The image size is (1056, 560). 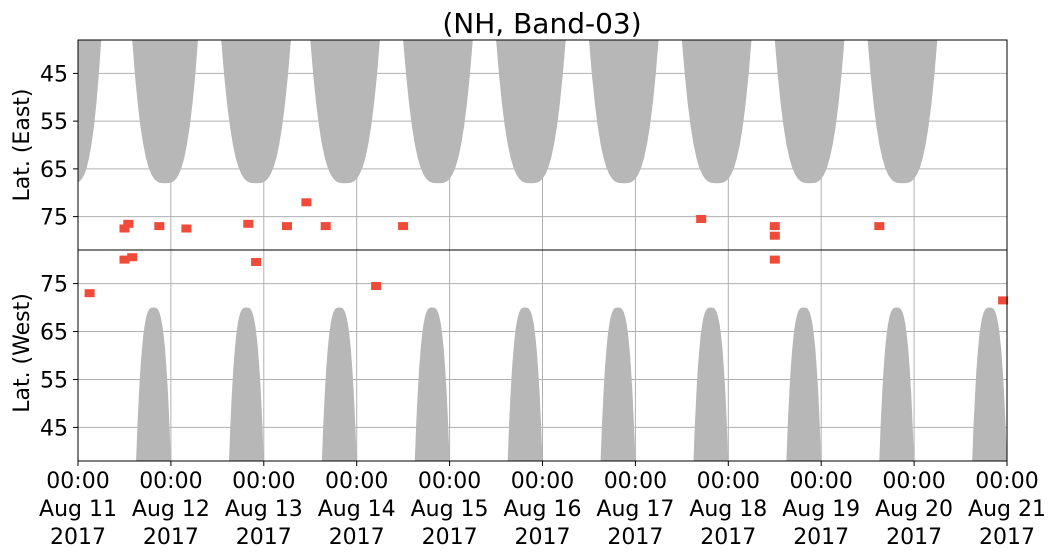 I want to click on x-tick-label: Aug 19, so click(x=821, y=509).